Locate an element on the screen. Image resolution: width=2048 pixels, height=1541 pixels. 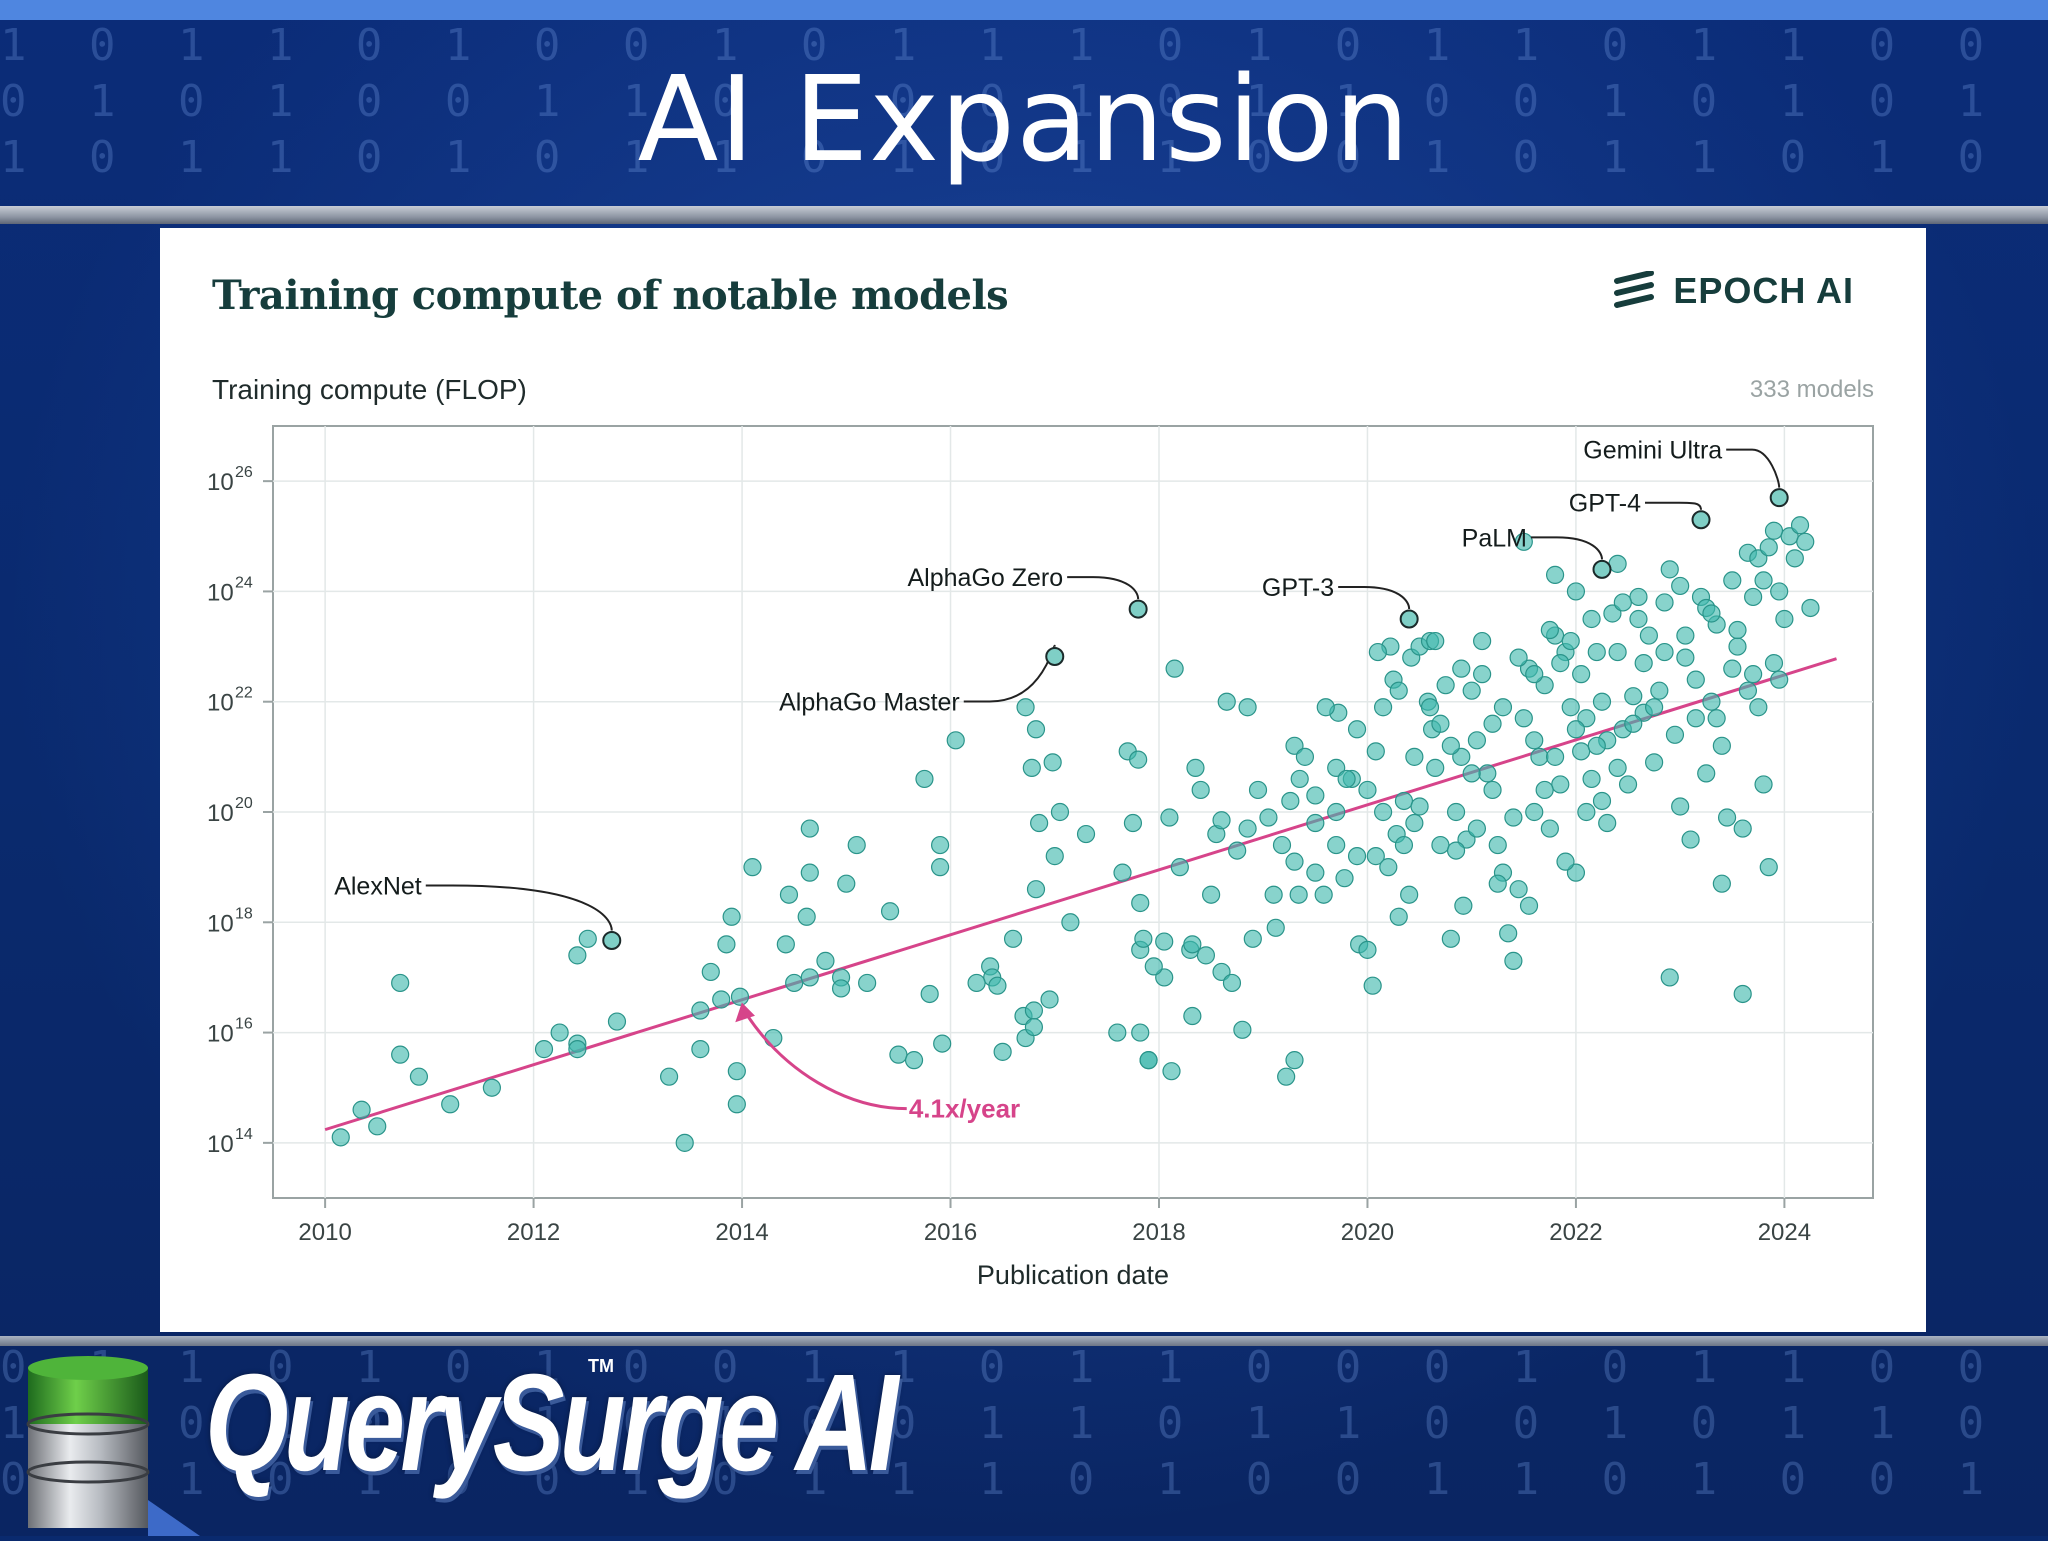
trend-arrowhead is located at coordinates (745, 1012).